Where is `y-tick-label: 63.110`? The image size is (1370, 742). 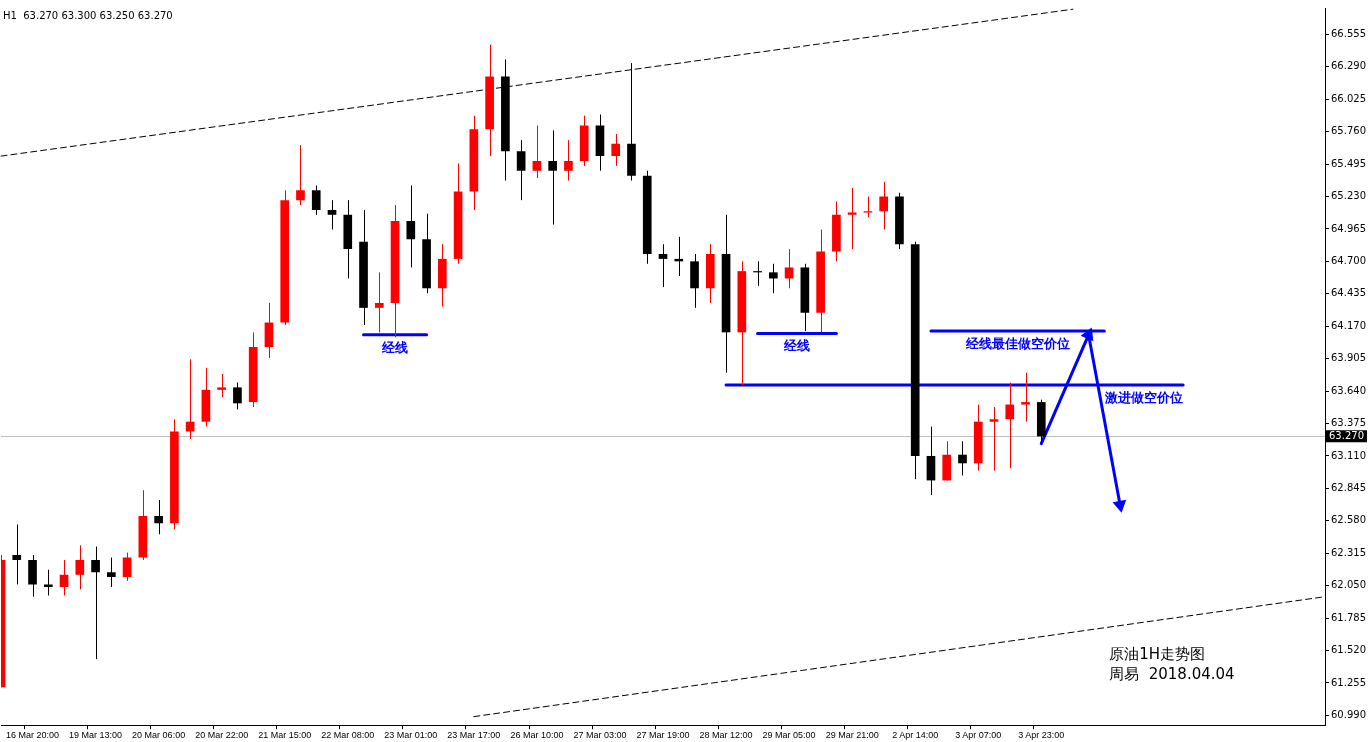 y-tick-label: 63.110 is located at coordinates (1349, 455).